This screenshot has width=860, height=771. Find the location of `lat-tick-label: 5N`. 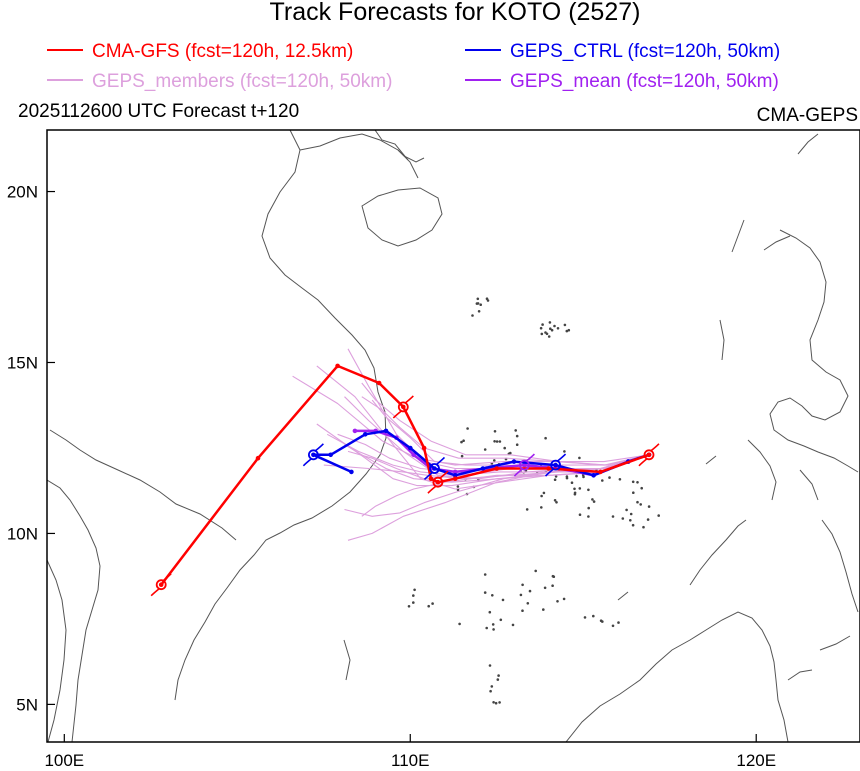

lat-tick-label: 5N is located at coordinates (27, 704).